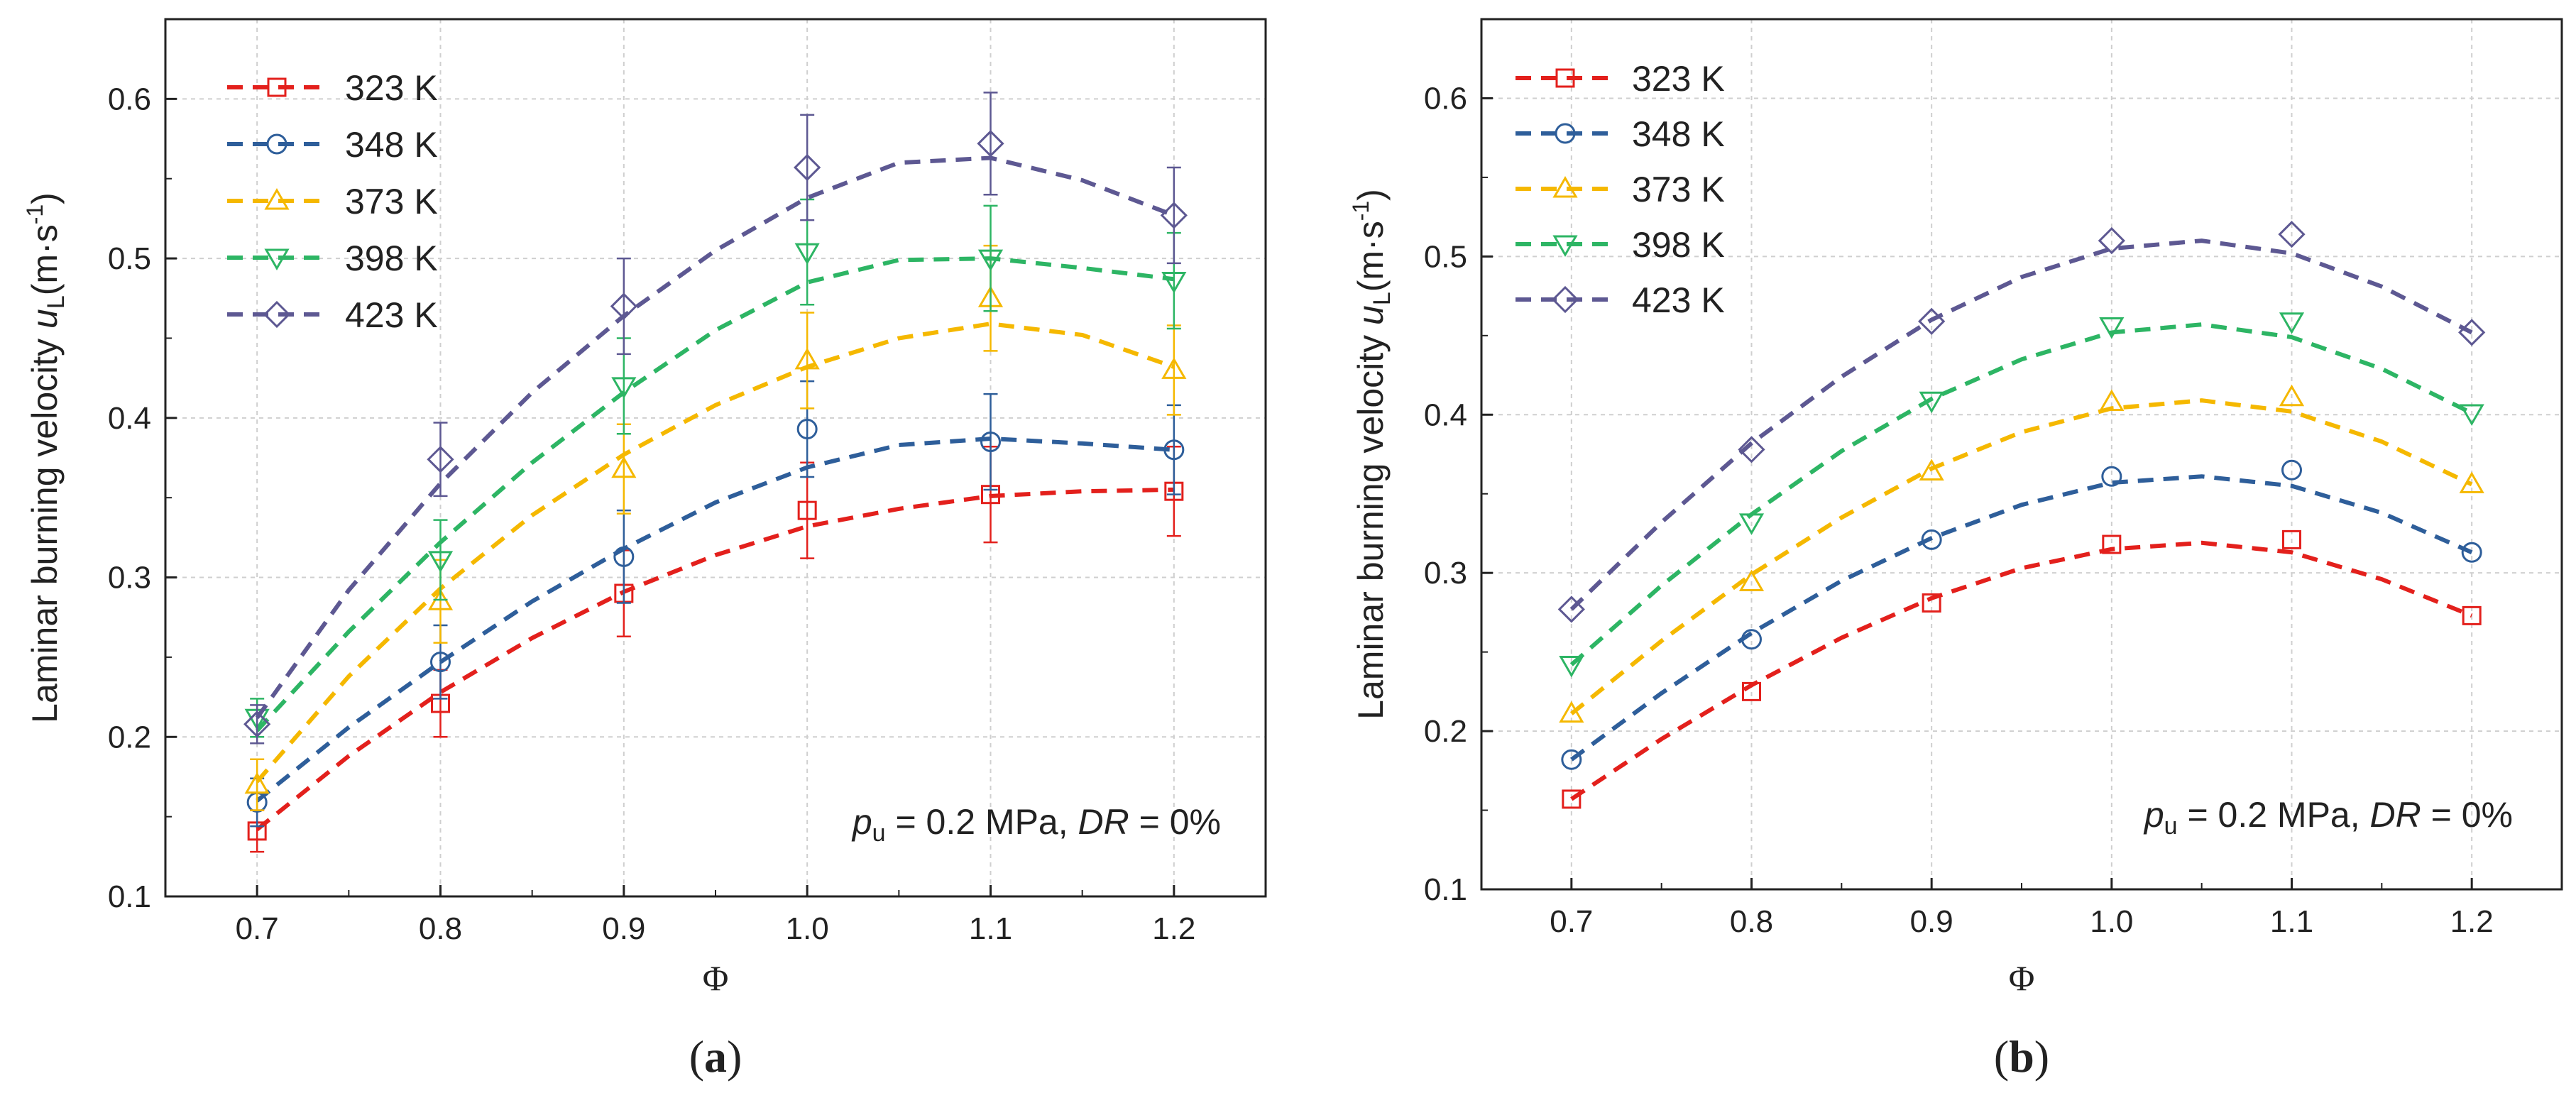 This screenshot has width=2576, height=1098. What do you see at coordinates (1620, 245) in the screenshot?
I see `legend-item: 398 K` at bounding box center [1620, 245].